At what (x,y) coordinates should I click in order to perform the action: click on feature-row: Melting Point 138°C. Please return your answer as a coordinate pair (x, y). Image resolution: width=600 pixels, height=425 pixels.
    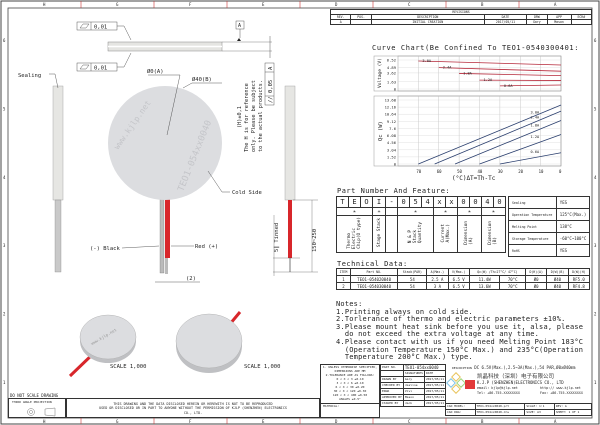
    Looking at the image, I should click on (549, 226).